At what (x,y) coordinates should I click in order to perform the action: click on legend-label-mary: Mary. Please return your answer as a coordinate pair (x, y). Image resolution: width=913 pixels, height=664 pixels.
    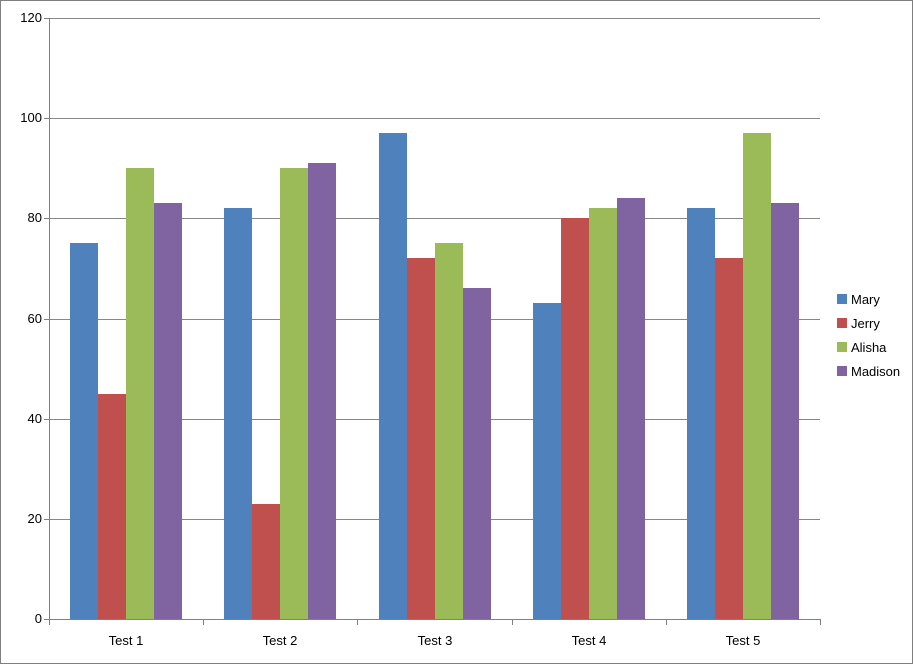
    Looking at the image, I should click on (865, 299).